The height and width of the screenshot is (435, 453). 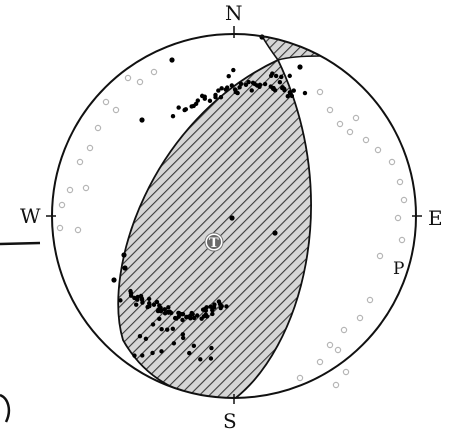 I want to click on t-axis-label: T, so click(x=214, y=243).